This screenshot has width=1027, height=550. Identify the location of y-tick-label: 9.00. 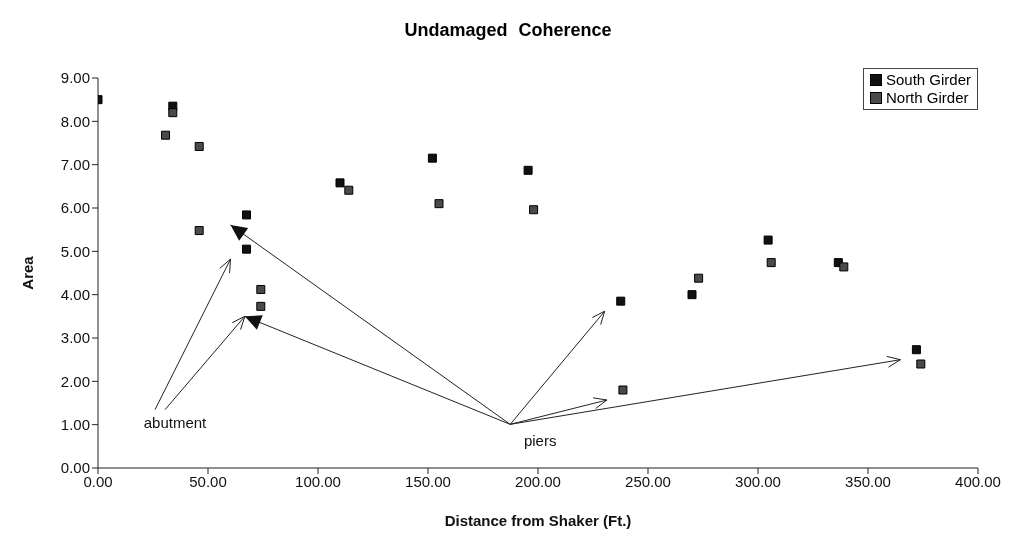
(75, 78).